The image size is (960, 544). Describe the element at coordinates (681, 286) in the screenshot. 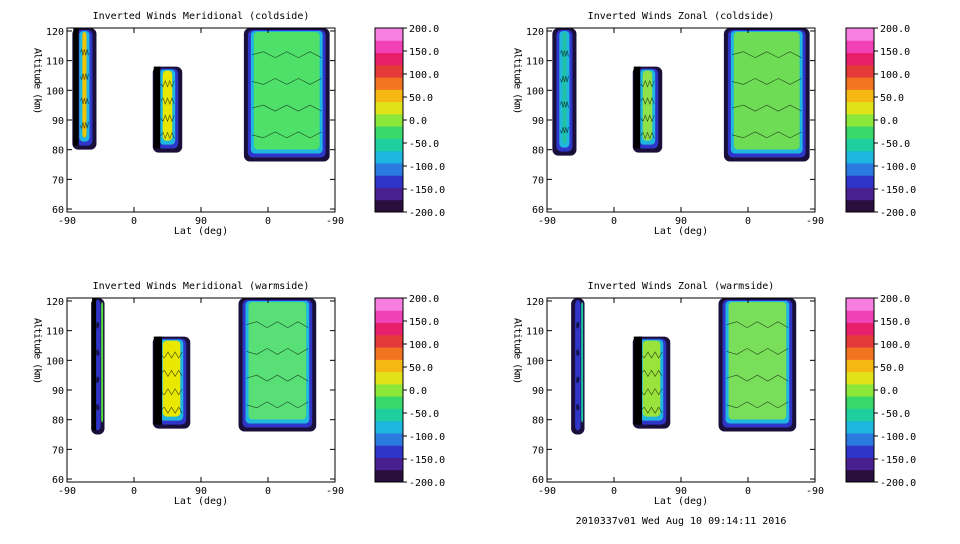

I see `chart-title: Inverted Winds Zonal (warmside)` at that location.